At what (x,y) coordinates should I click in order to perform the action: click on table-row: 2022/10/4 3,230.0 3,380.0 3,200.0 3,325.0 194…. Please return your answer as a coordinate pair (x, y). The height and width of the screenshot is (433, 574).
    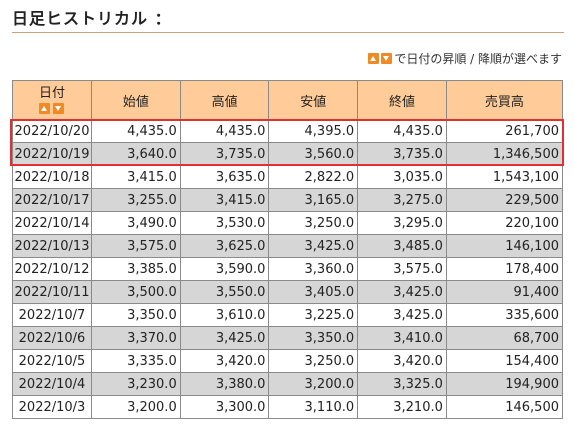
    Looking at the image, I should click on (288, 384).